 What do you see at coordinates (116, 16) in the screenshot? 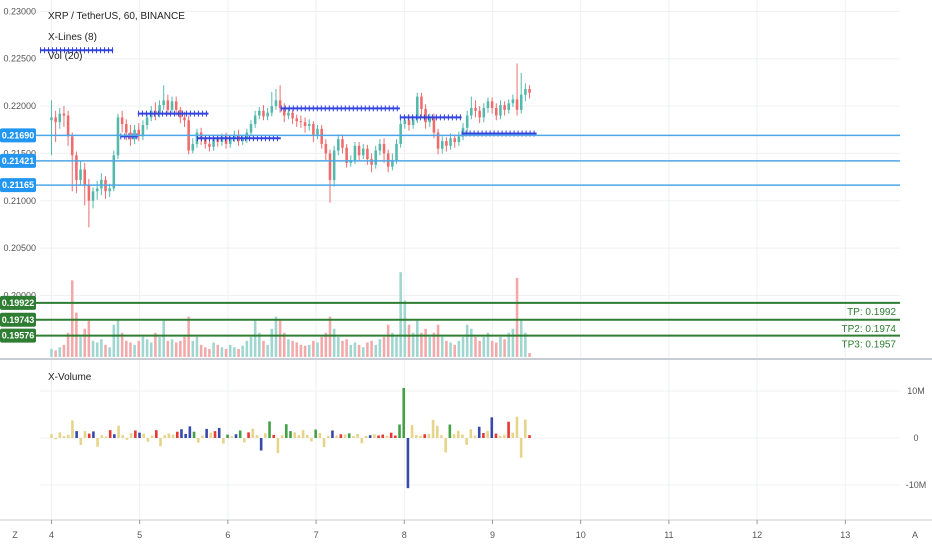
I see `chart-title: XRP / TetherUS, 60, BINANCE` at bounding box center [116, 16].